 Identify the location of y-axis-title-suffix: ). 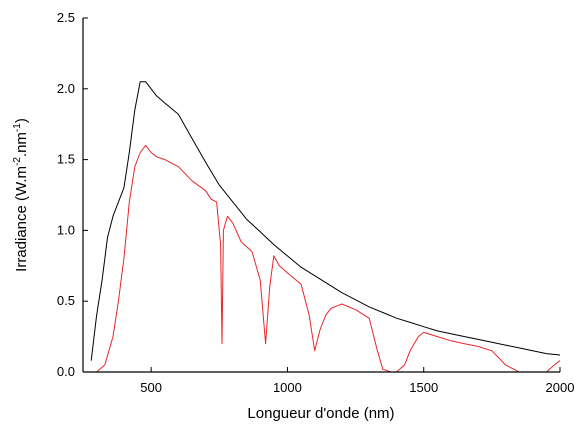
(21, 120).